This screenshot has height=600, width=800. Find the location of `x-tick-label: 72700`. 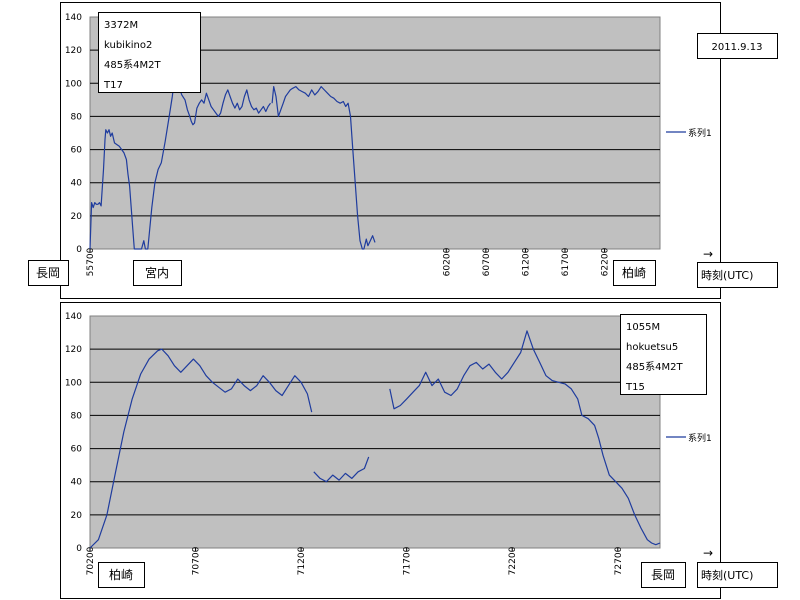

x-tick-label: 72700 is located at coordinates (619, 560).